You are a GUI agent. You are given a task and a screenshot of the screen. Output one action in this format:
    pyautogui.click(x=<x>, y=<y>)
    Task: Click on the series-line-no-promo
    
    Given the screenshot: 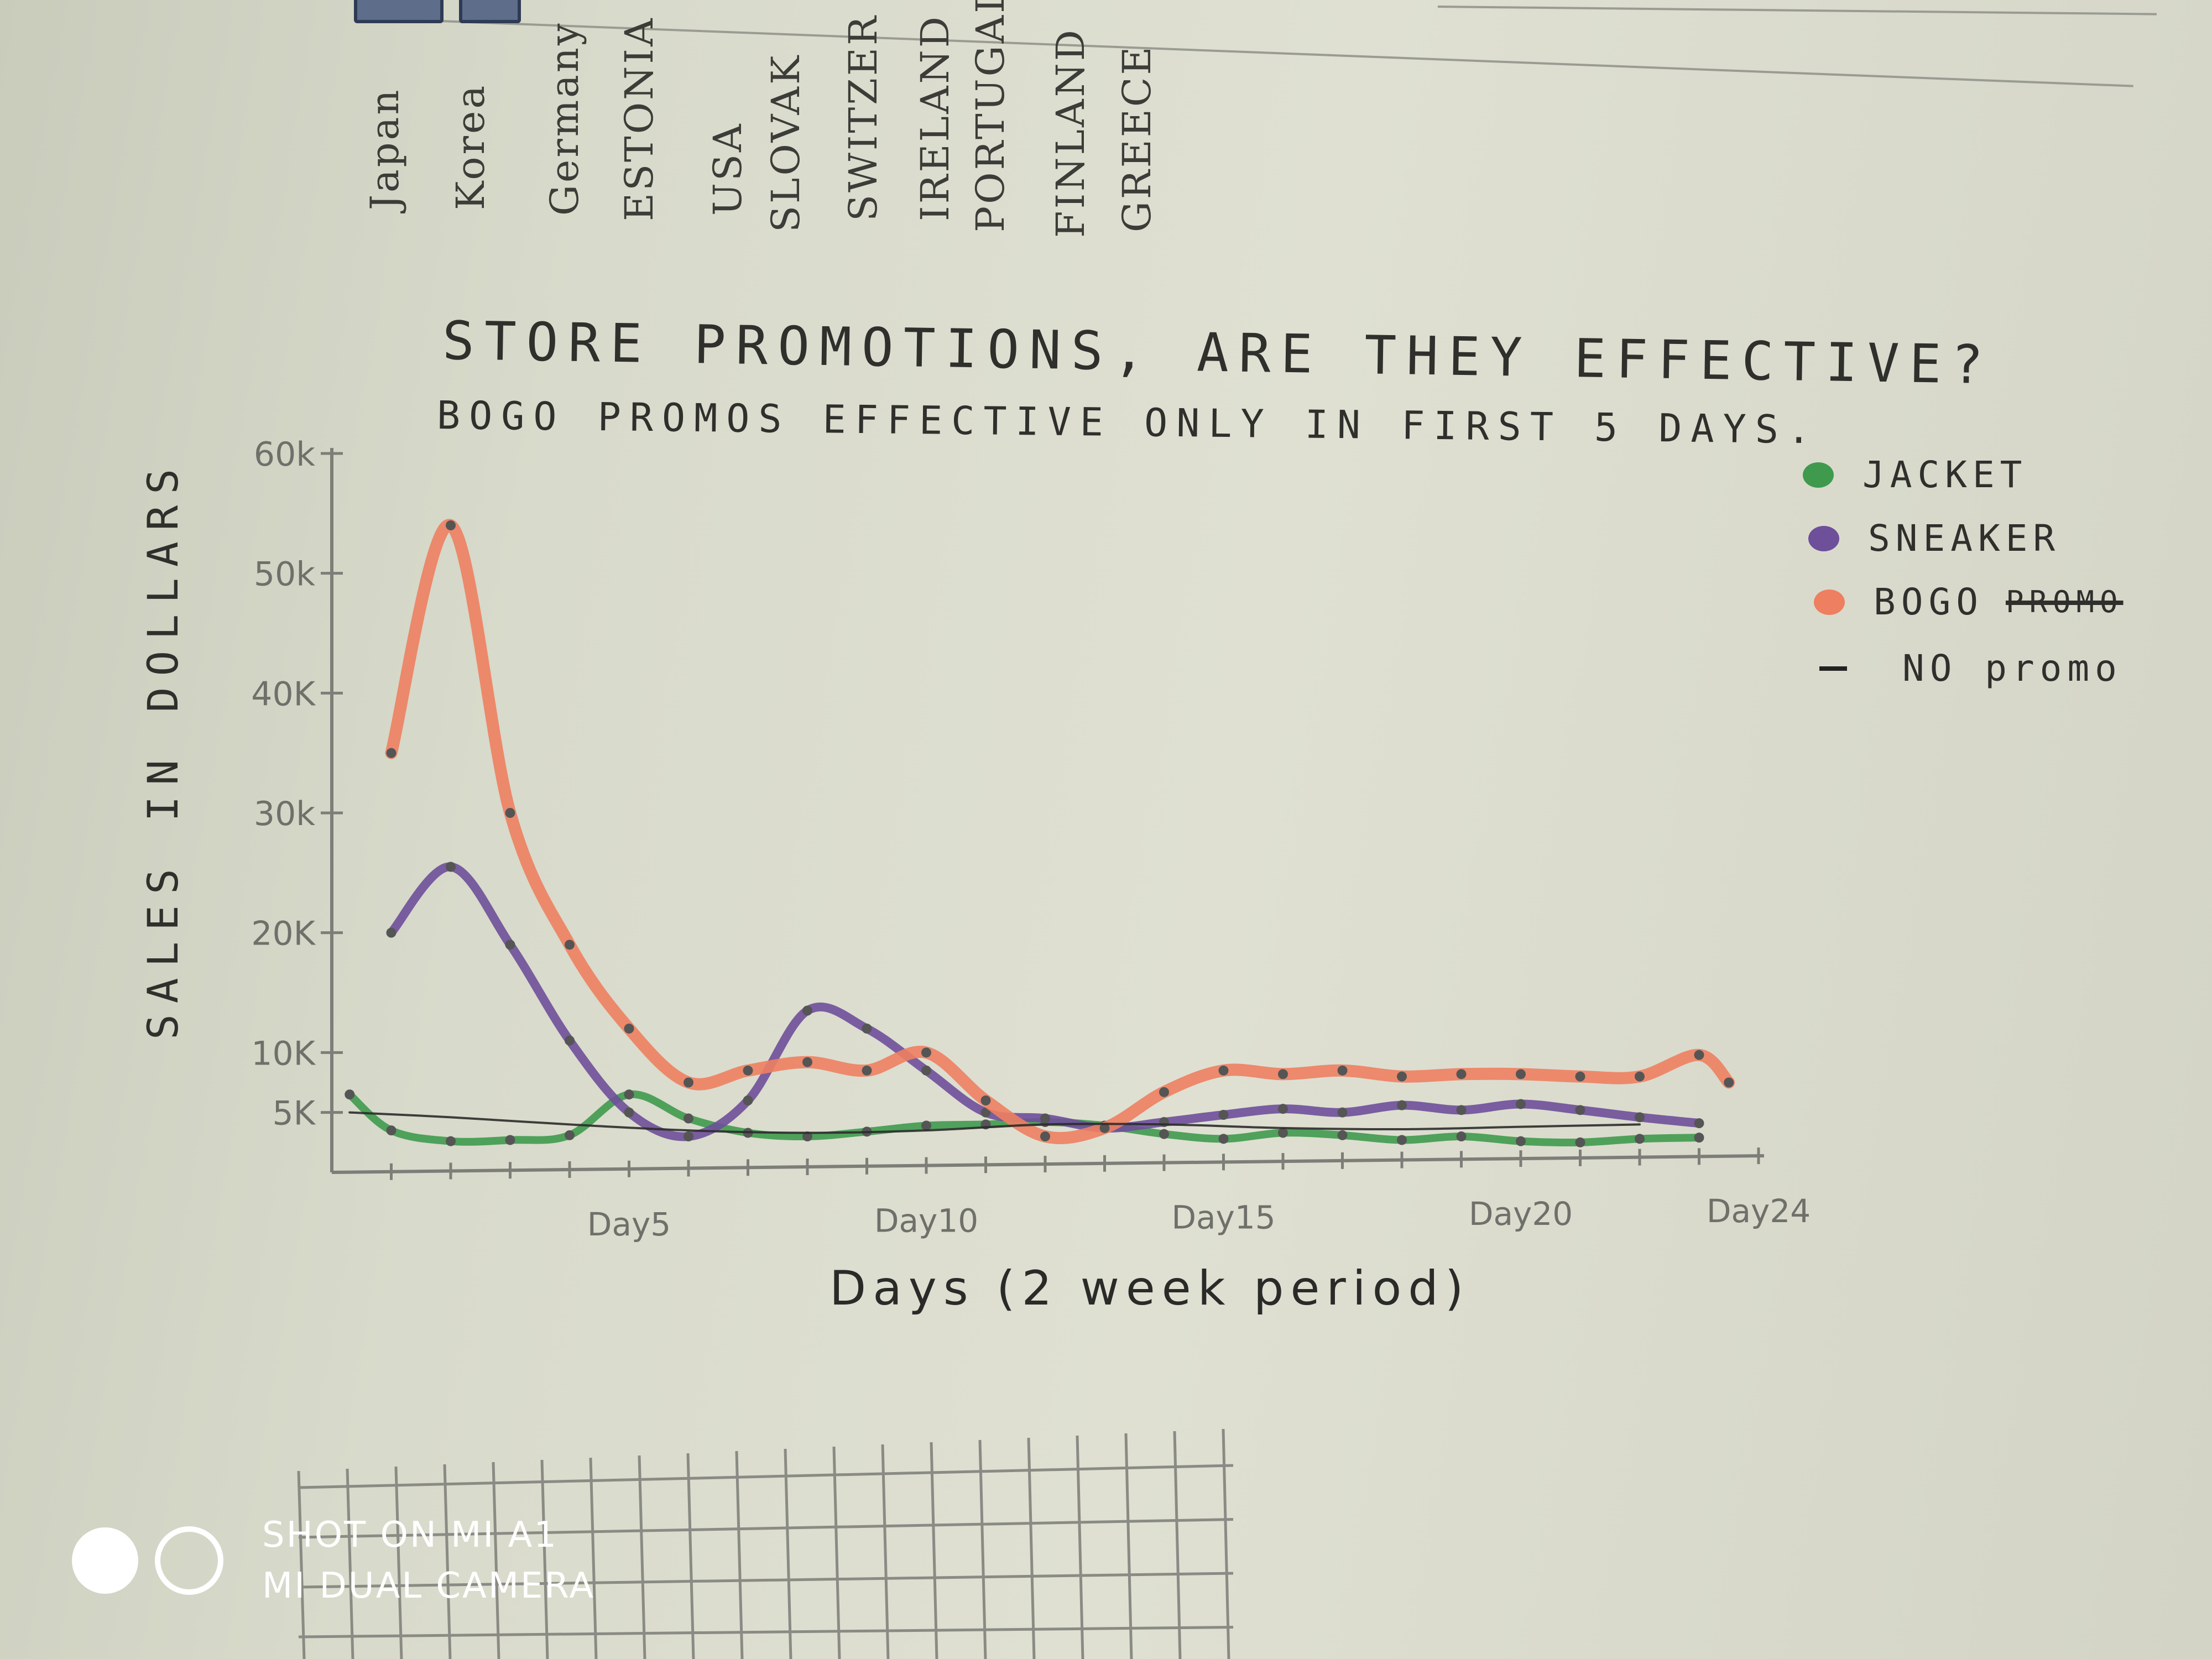 What is the action you would take?
    pyautogui.click(x=995, y=1123)
    